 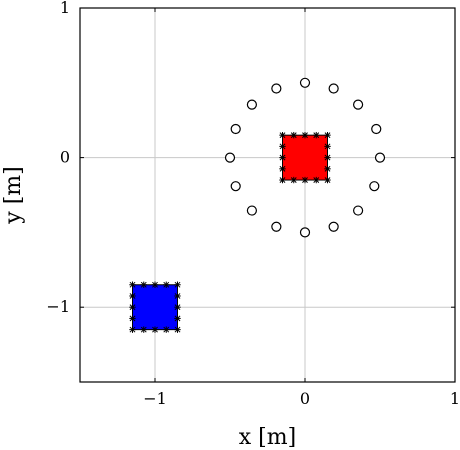 I want to click on y-tick-label: −1, so click(x=58, y=306).